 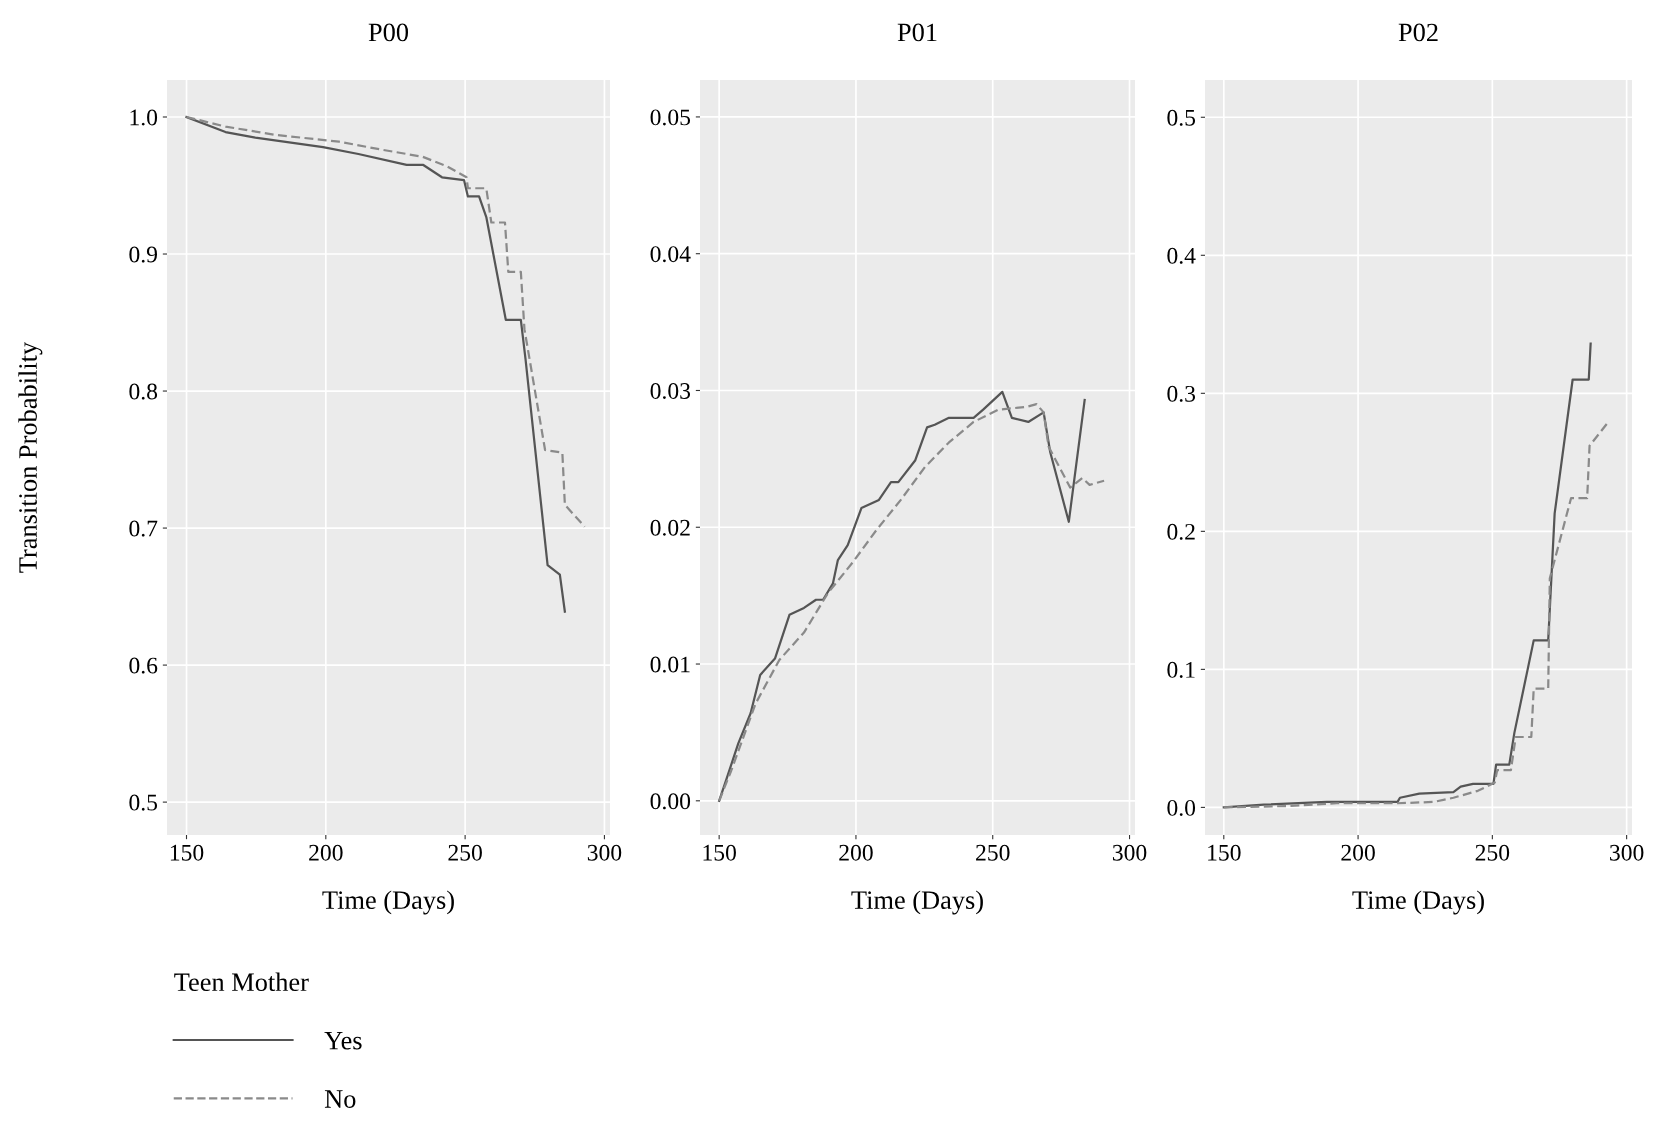 I want to click on legend-title: Teen Mother, so click(x=241, y=982).